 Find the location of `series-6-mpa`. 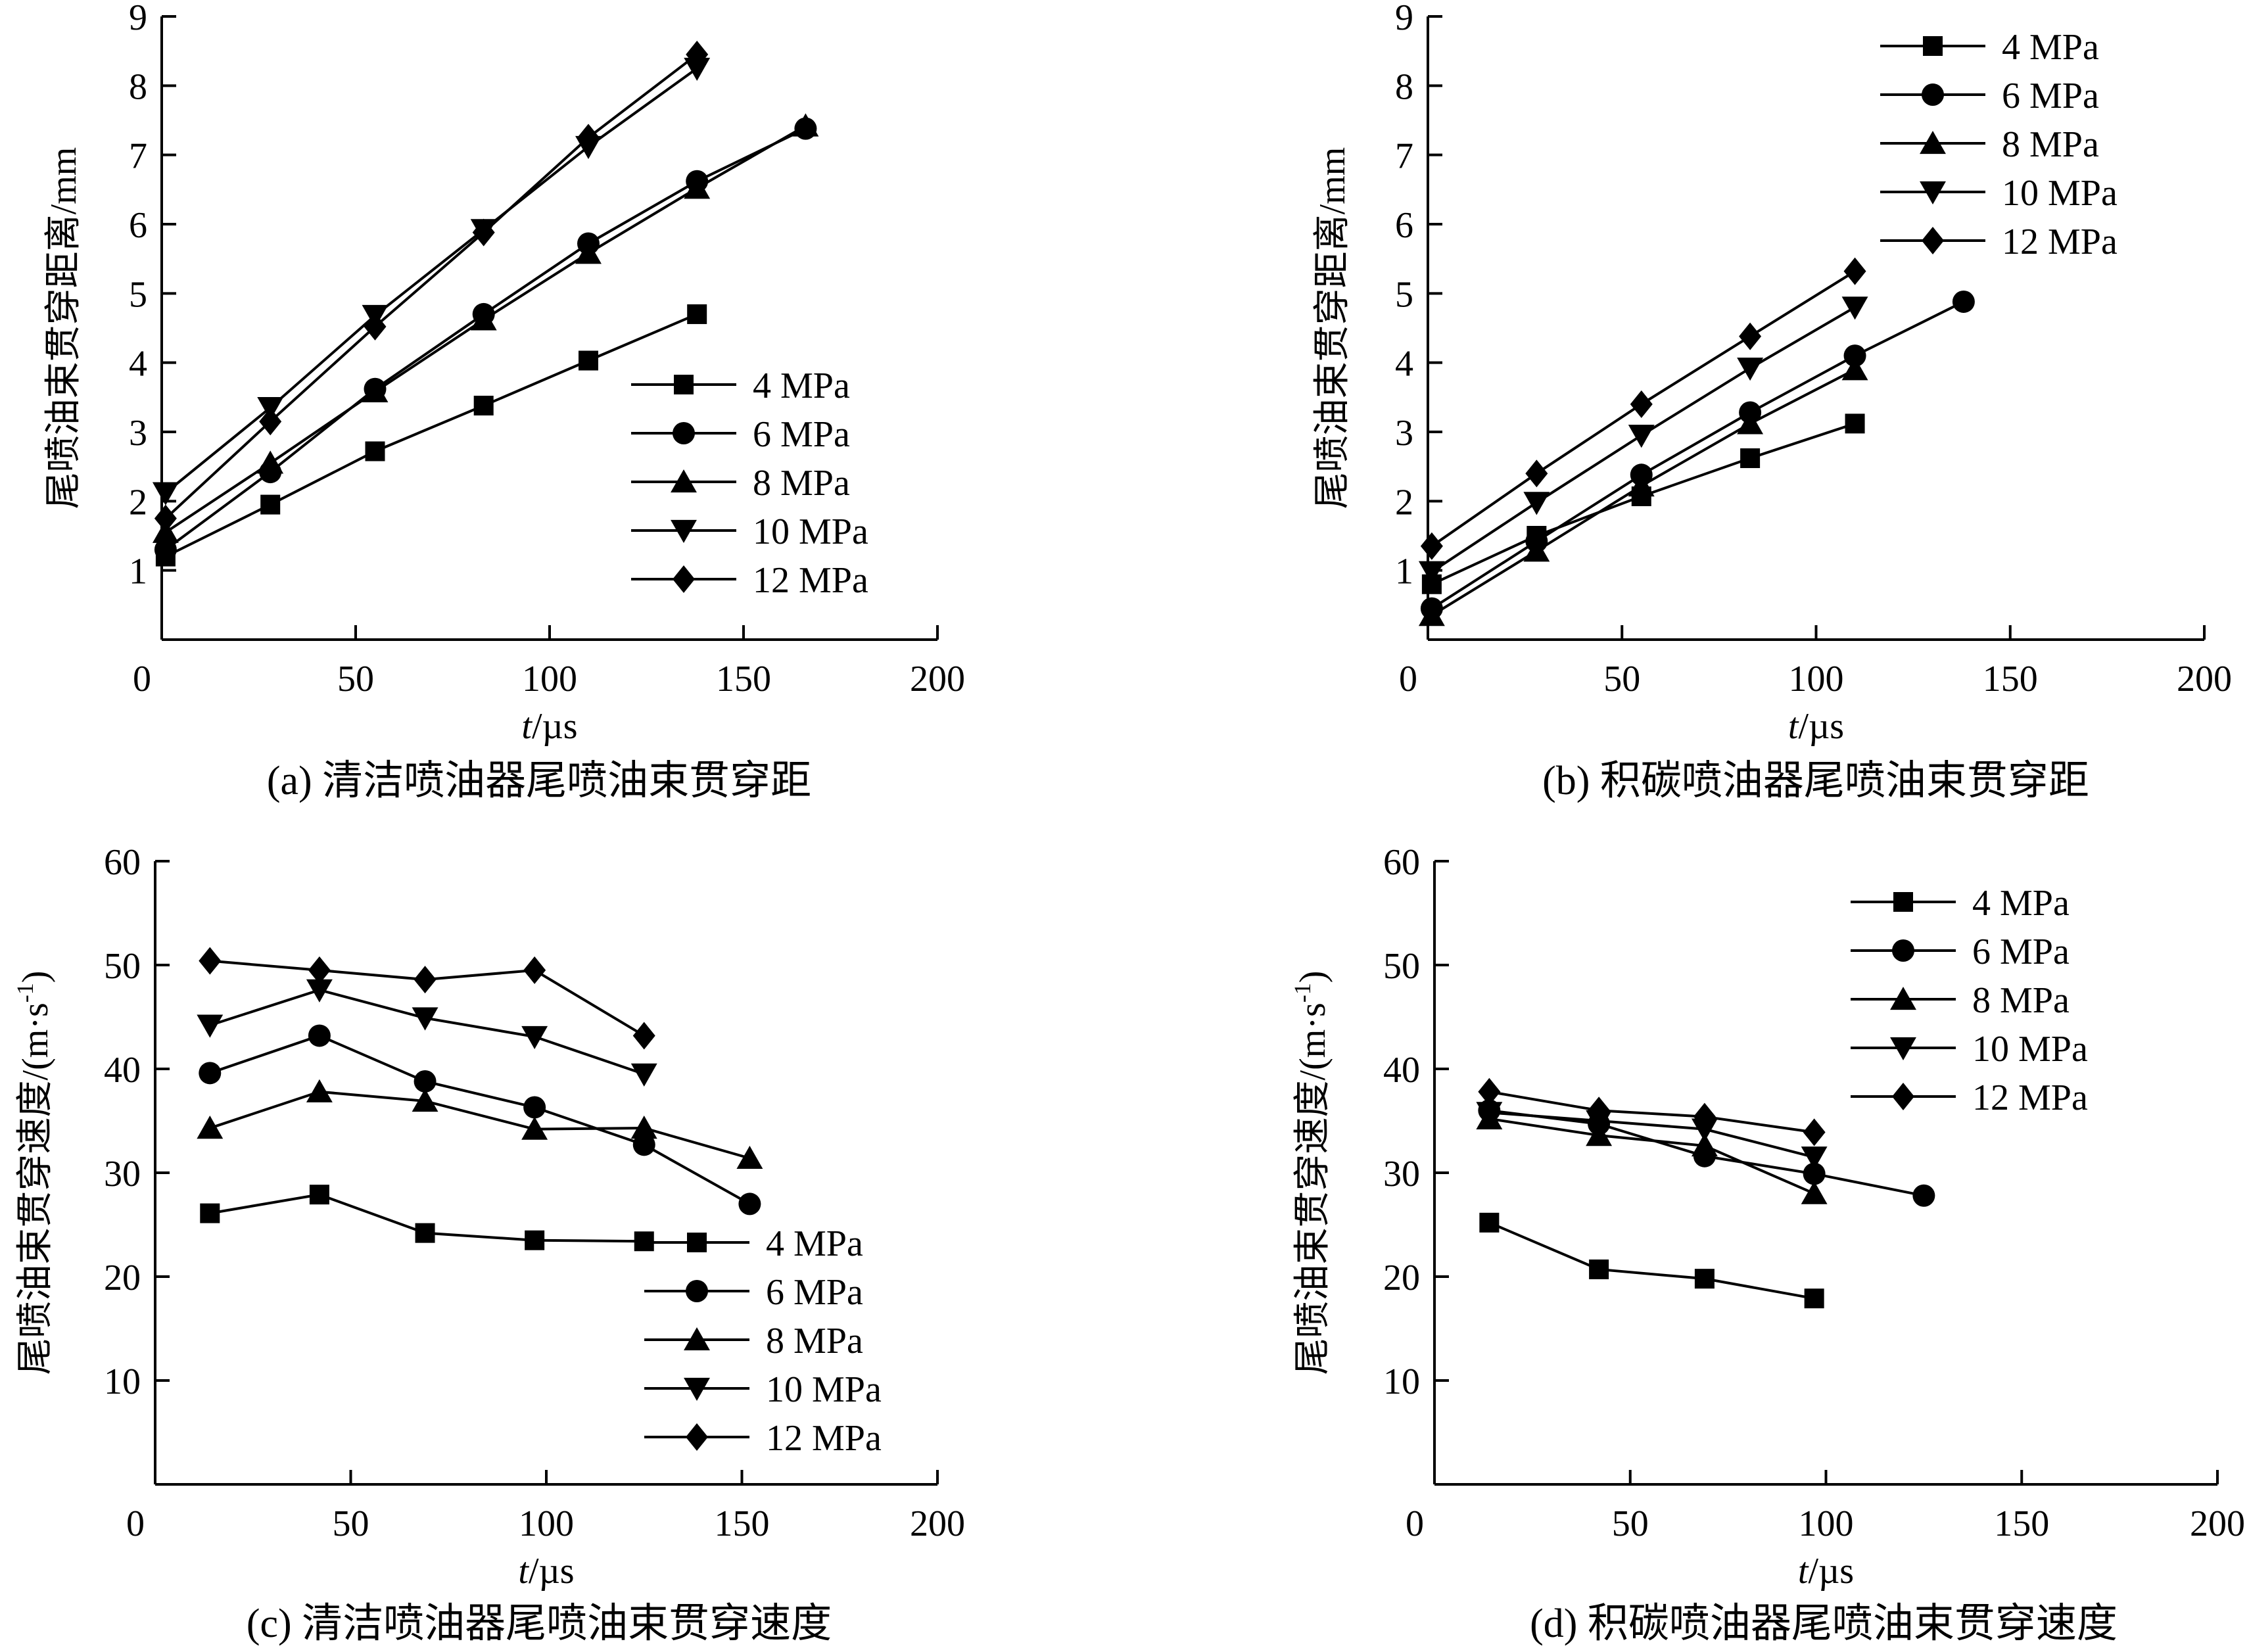

series-6-mpa is located at coordinates (480, 1119).